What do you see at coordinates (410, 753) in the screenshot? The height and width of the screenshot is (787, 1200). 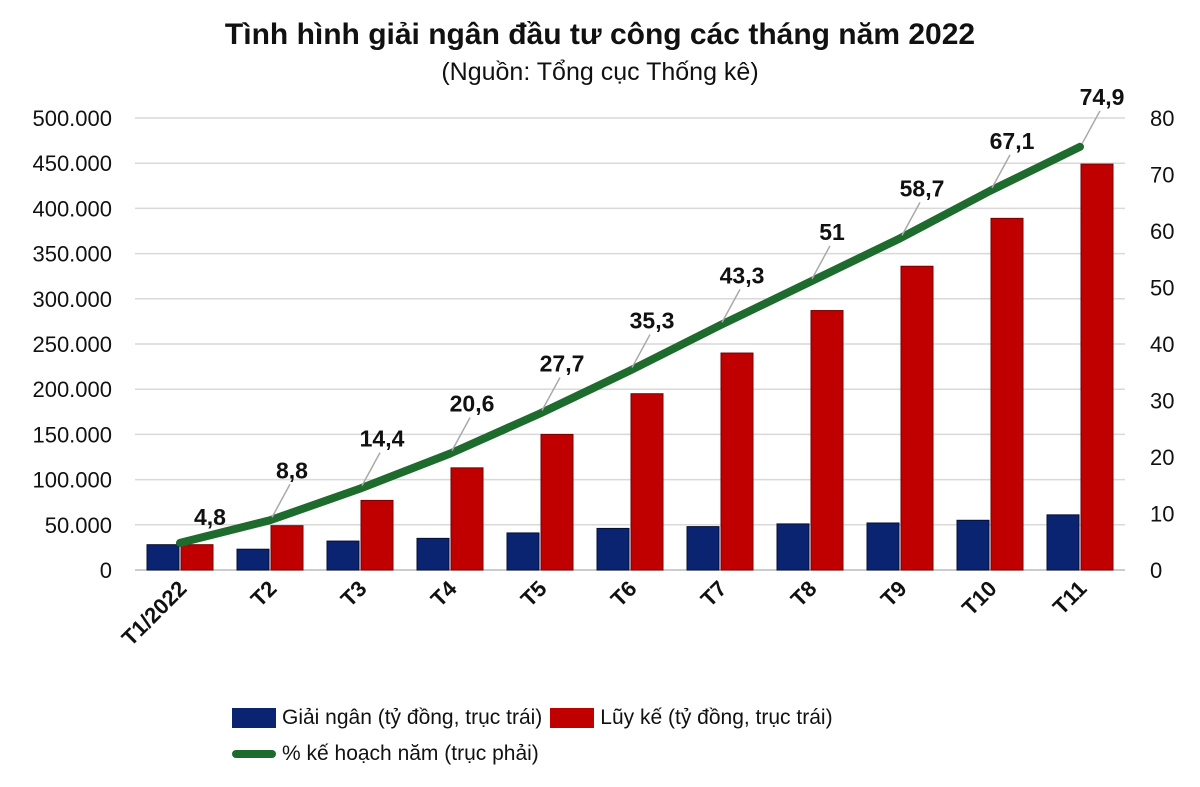 I see `legend-label: % kế hoạch năm (trục phải)` at bounding box center [410, 753].